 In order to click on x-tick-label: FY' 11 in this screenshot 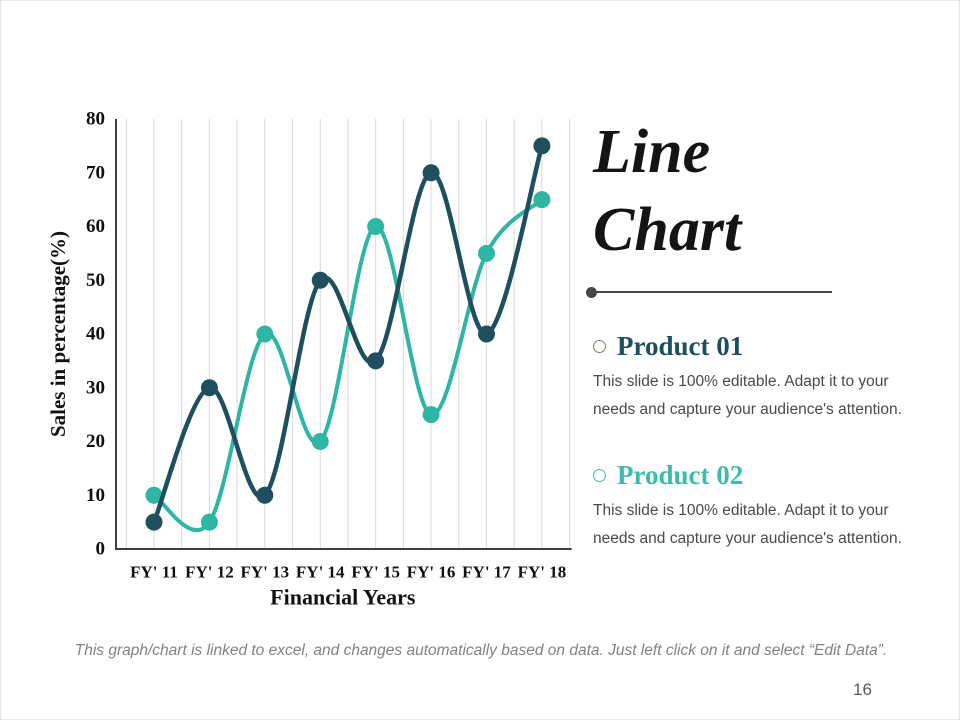, I will do `click(154, 572)`.